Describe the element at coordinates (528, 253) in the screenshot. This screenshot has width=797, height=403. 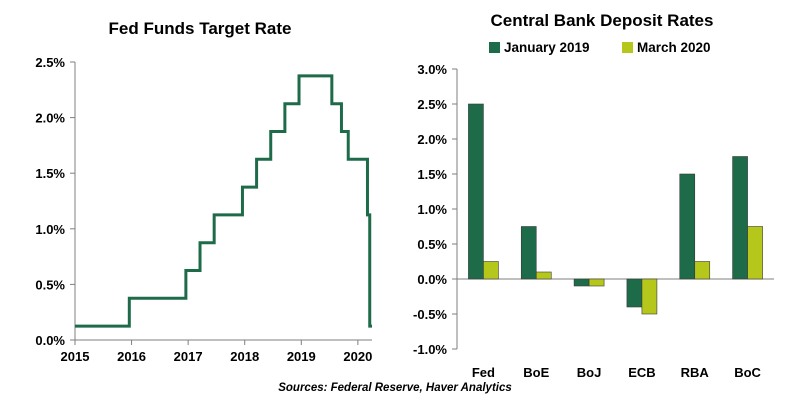
I see `bar-boe-january-2019` at that location.